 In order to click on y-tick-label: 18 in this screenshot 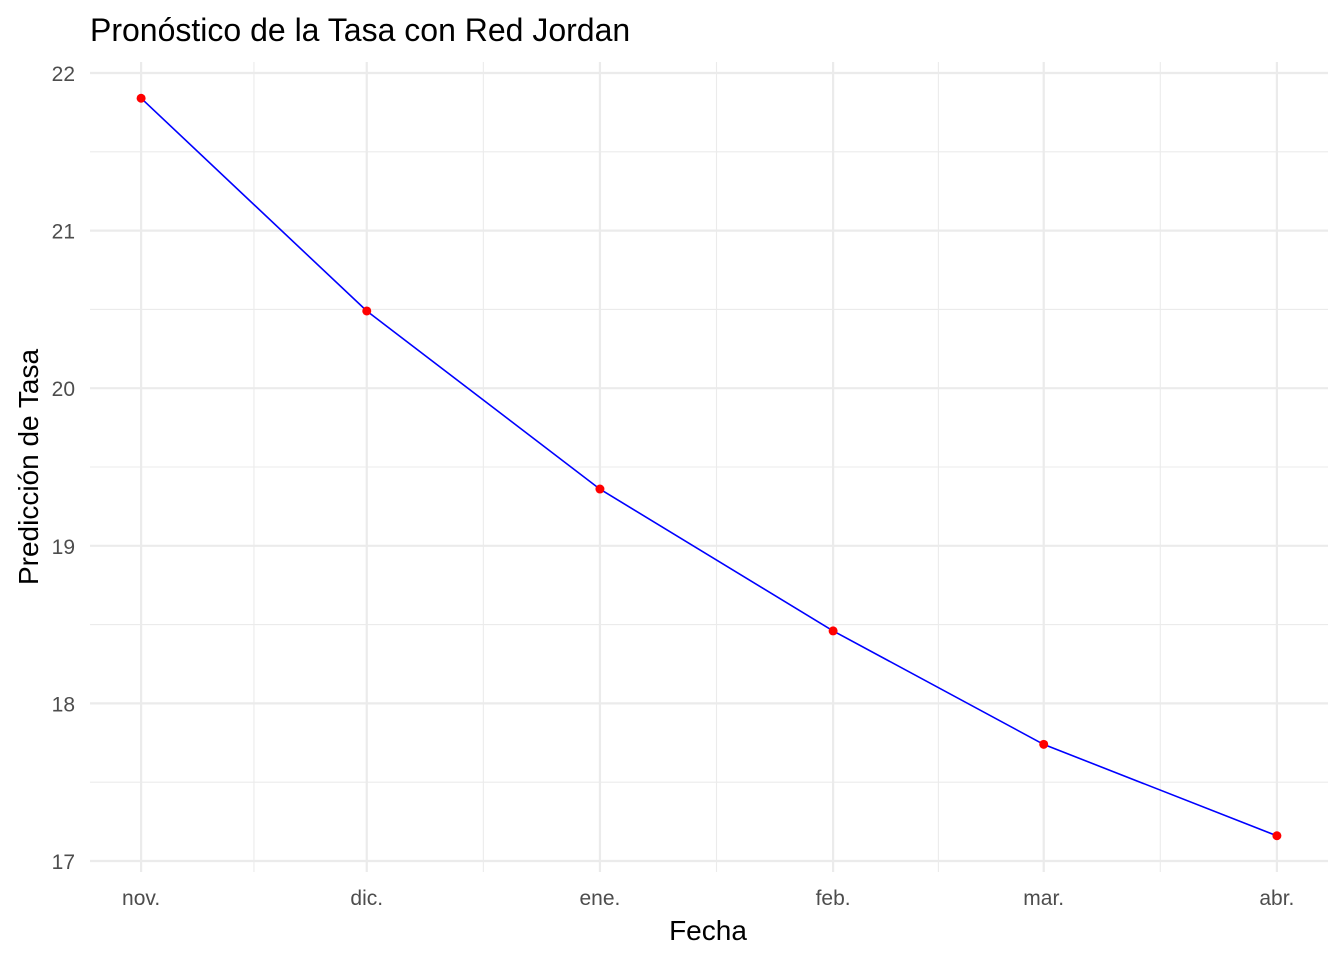, I will do `click(63, 704)`.